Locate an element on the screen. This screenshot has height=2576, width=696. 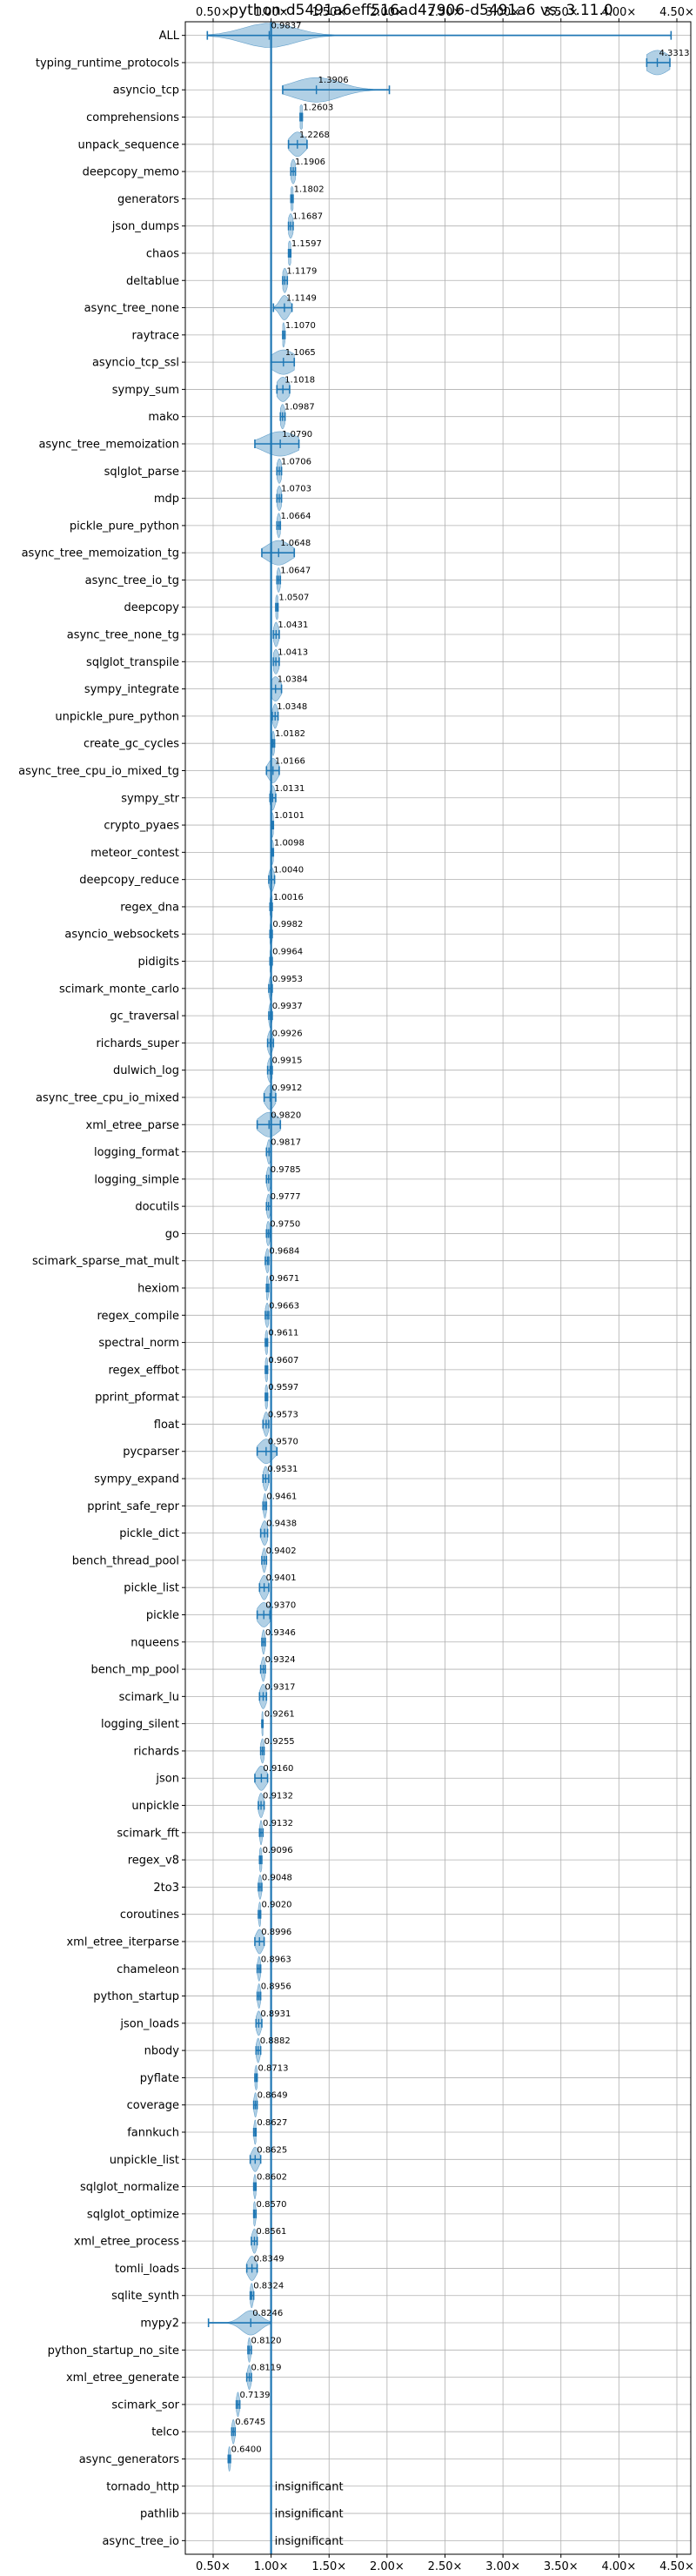
row-label: go is located at coordinates (172, 1234).